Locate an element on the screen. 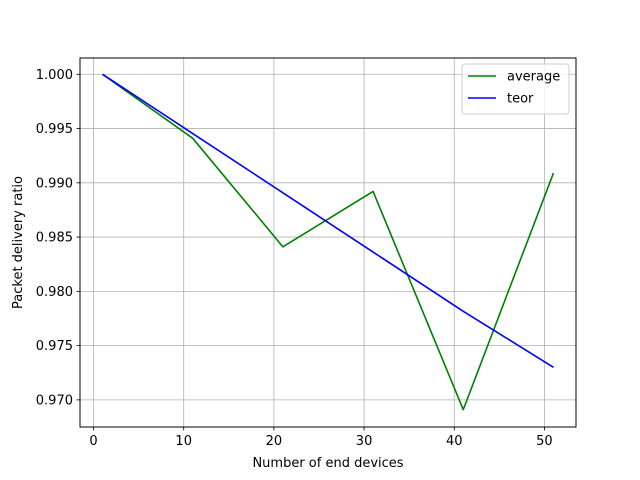 This screenshot has width=640, height=480. x-tick-label: 40 is located at coordinates (454, 441).